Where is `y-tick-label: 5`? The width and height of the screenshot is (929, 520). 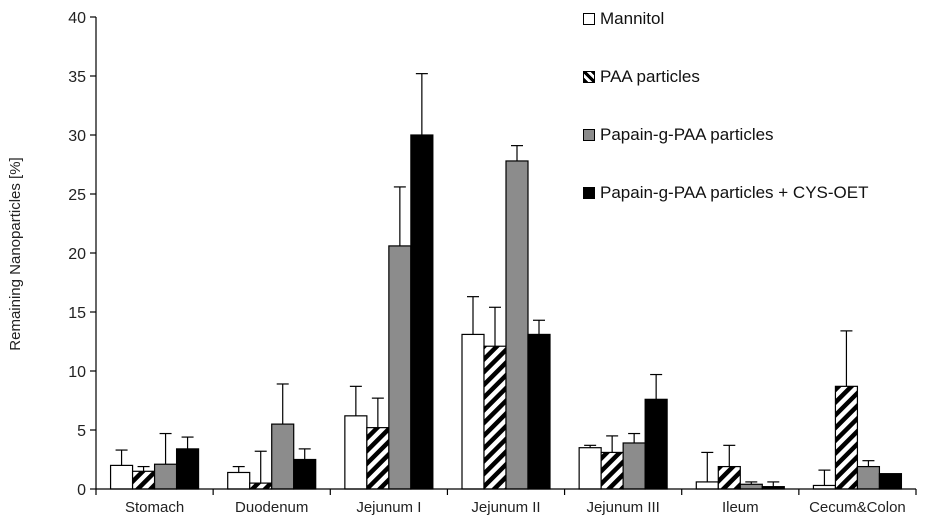
y-tick-label: 5 is located at coordinates (81, 431).